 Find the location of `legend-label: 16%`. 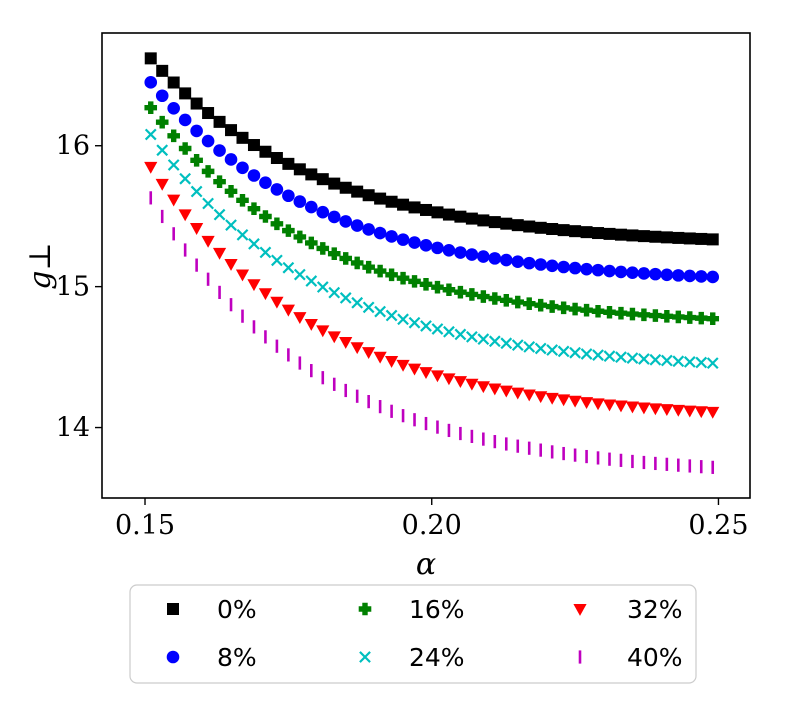

legend-label: 16% is located at coordinates (437, 609).